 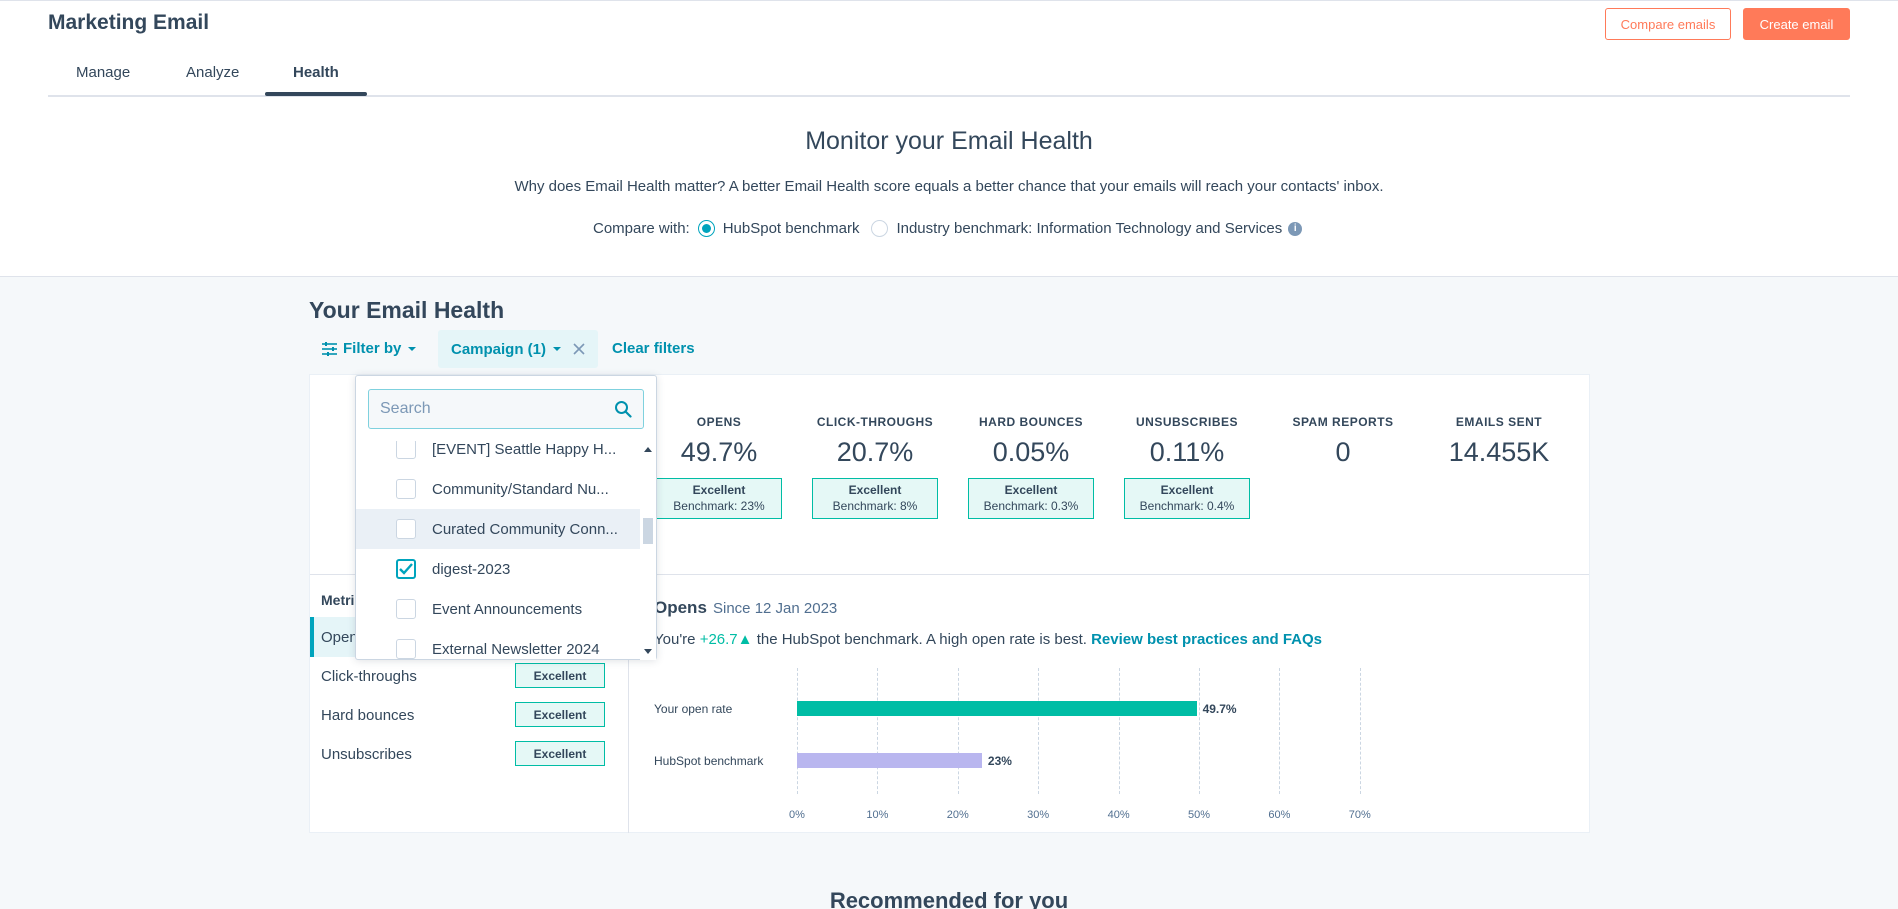 I want to click on filter-by-label: Filter by, so click(x=372, y=348).